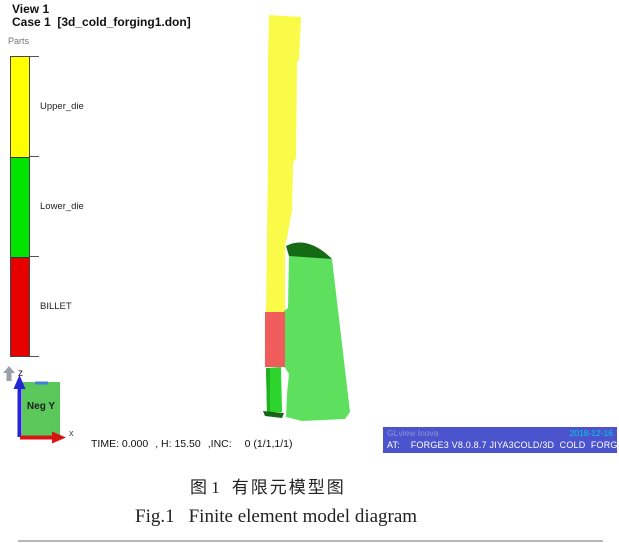 This screenshot has height=543, width=619. I want to click on banner-date: 2018-12-16, so click(591, 433).